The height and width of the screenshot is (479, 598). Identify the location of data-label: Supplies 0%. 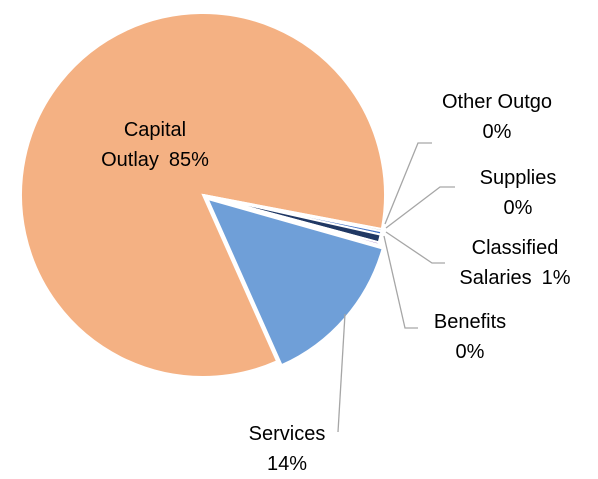
(518, 193).